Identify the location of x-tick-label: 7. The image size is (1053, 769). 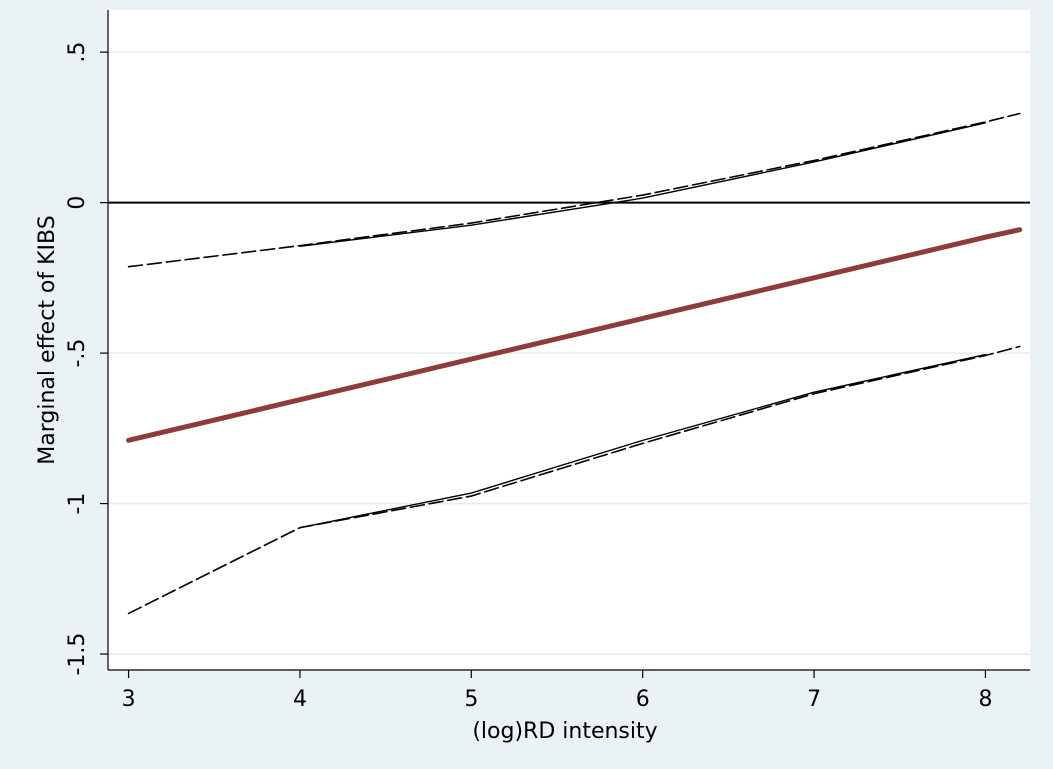
(814, 699).